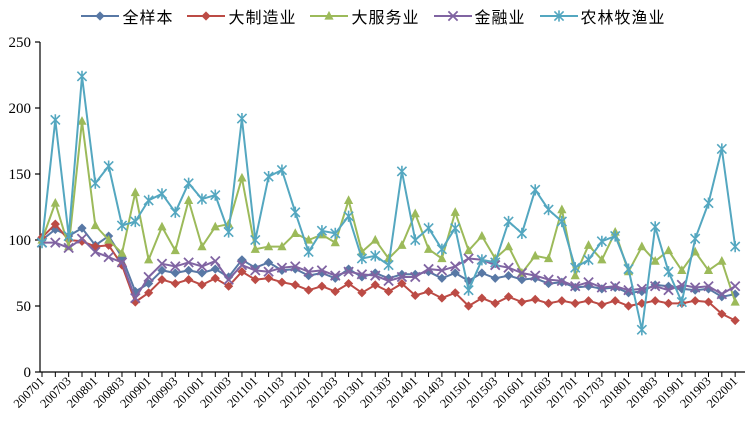 The width and height of the screenshot is (747, 443). What do you see at coordinates (23, 307) in the screenshot?
I see `y-tick-label: 50` at bounding box center [23, 307].